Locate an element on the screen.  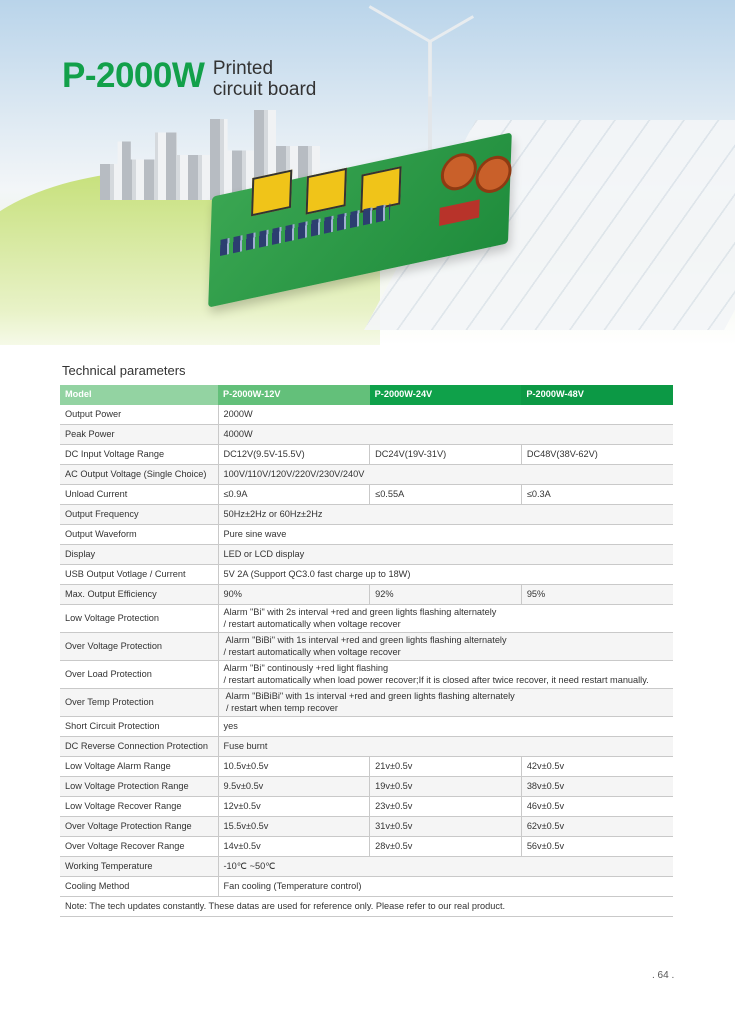
row-value: 2000W is located at coordinates (445, 415).